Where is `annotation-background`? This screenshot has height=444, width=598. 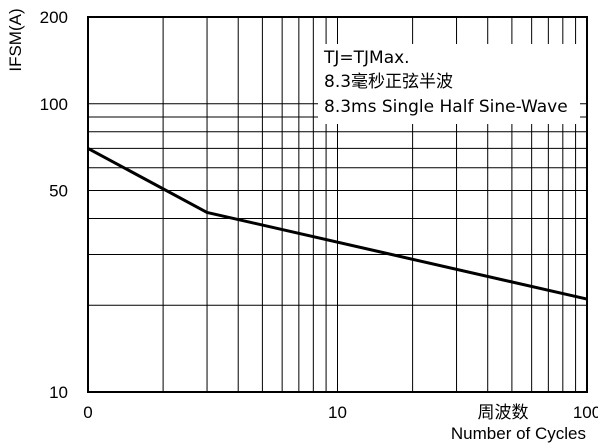 annotation-background is located at coordinates (449, 84).